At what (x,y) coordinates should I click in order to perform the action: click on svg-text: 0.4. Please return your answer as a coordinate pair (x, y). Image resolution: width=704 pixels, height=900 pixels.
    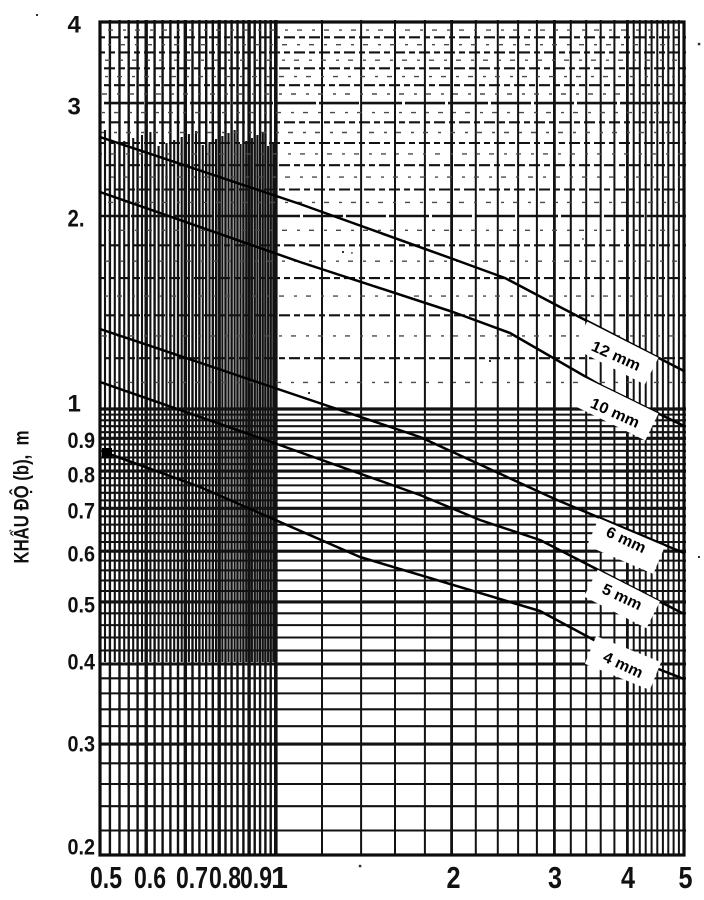
    Looking at the image, I should click on (82, 662).